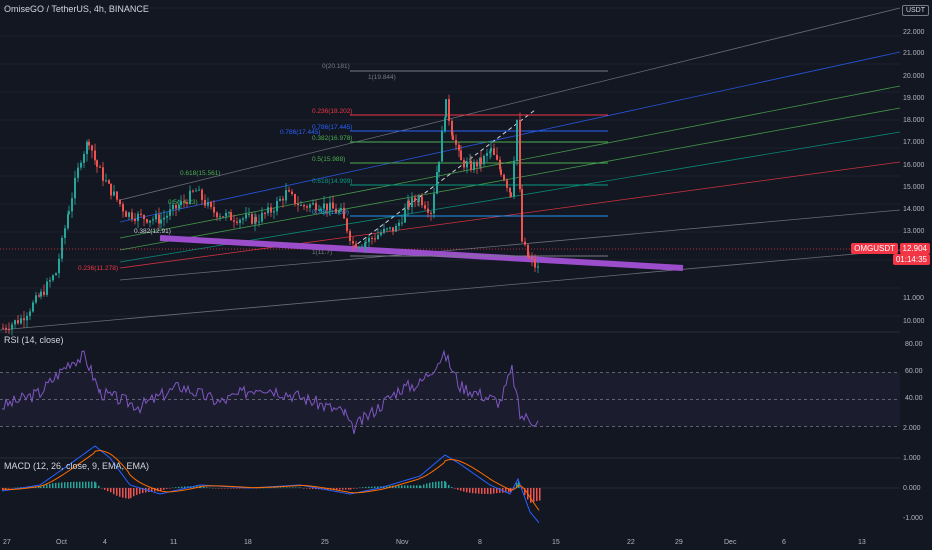  I want to click on symbol-title: OmiseGO / TetherUS, 4h, BINANCE, so click(76, 9).